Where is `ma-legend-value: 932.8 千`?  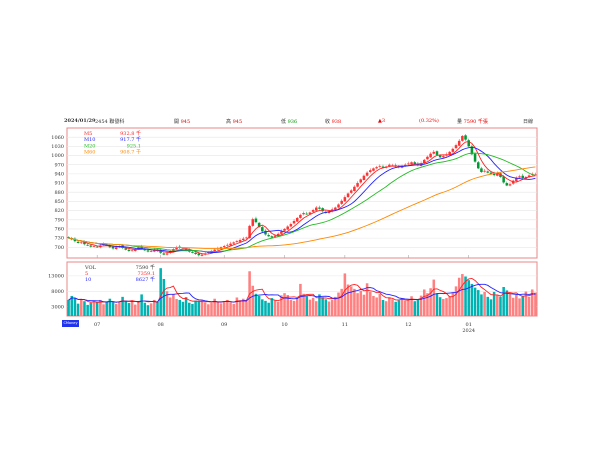
ma-legend-value: 932.8 千 is located at coordinates (130, 133).